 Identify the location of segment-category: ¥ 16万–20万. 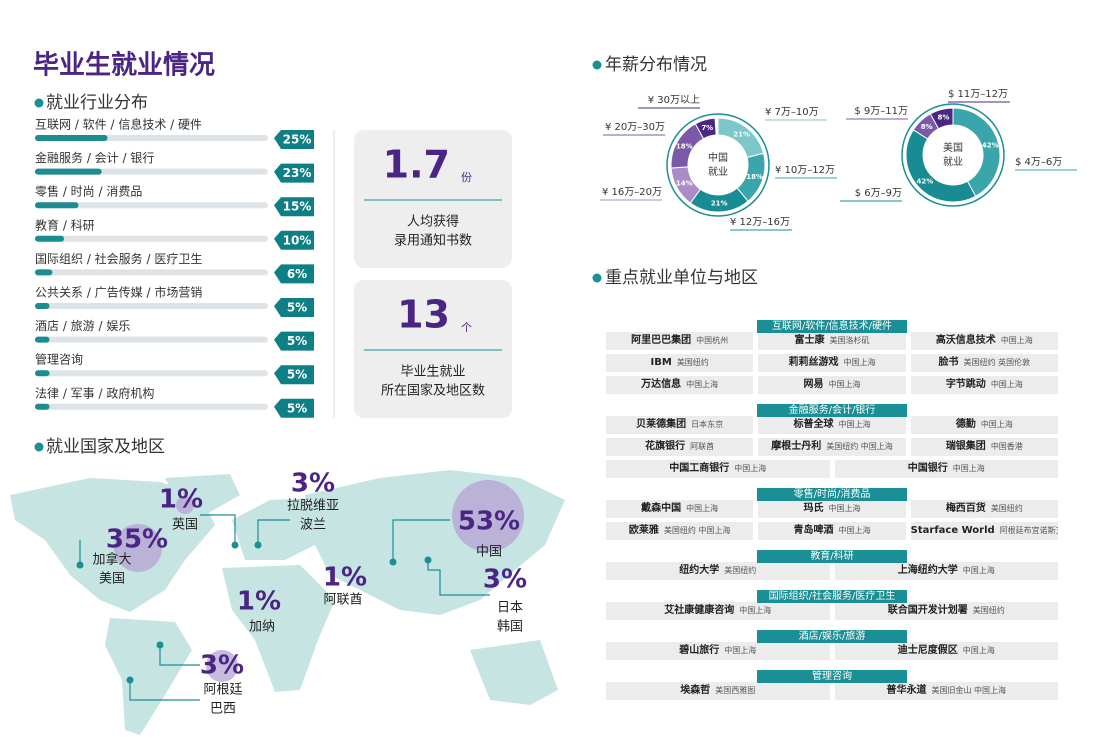
(632, 192).